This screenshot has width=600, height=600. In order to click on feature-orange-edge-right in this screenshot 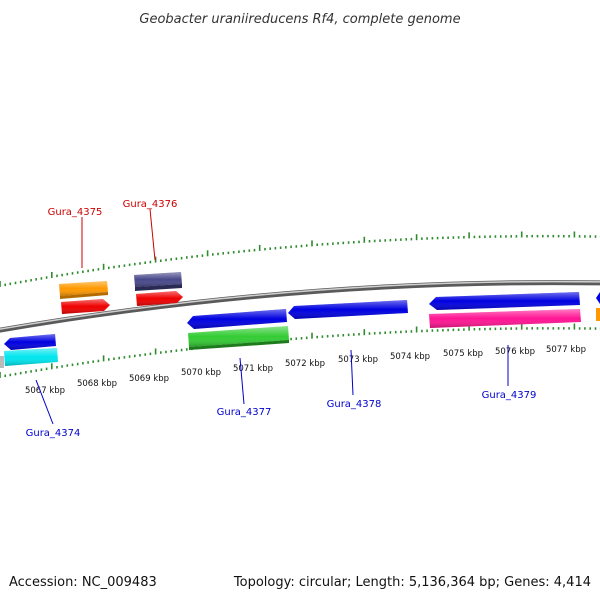, I will do `click(598, 314)`.